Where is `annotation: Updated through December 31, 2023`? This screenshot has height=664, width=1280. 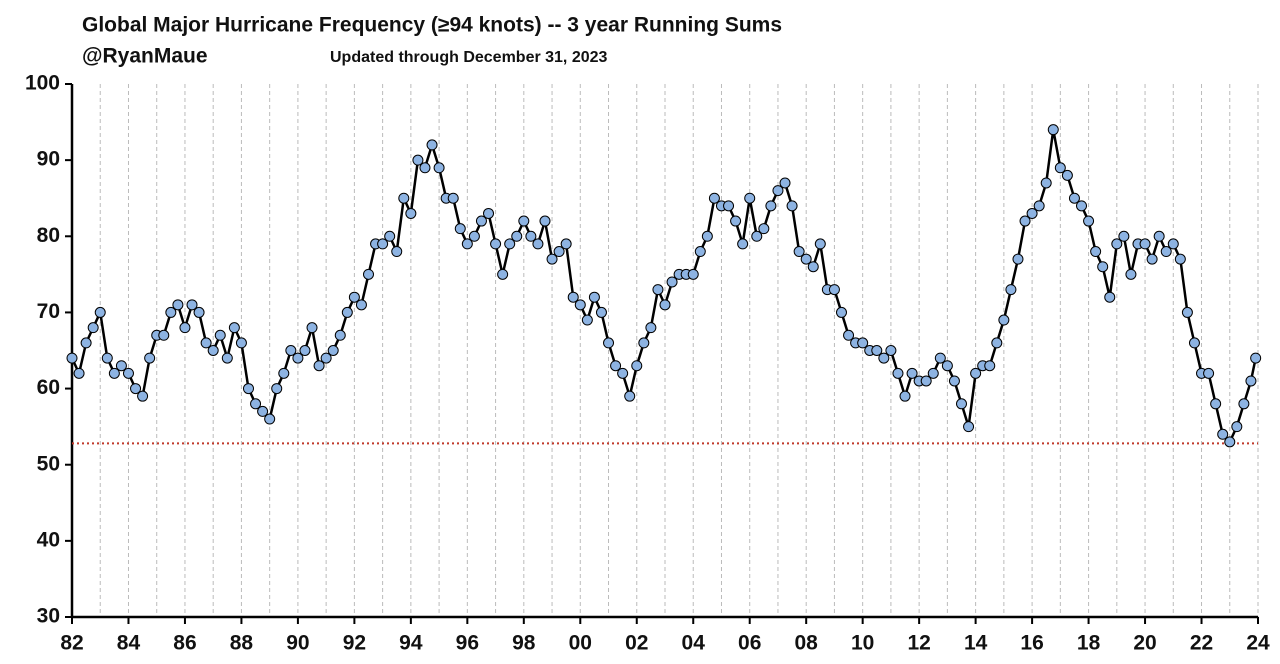
annotation: Updated through December 31, 2023 is located at coordinates (469, 57).